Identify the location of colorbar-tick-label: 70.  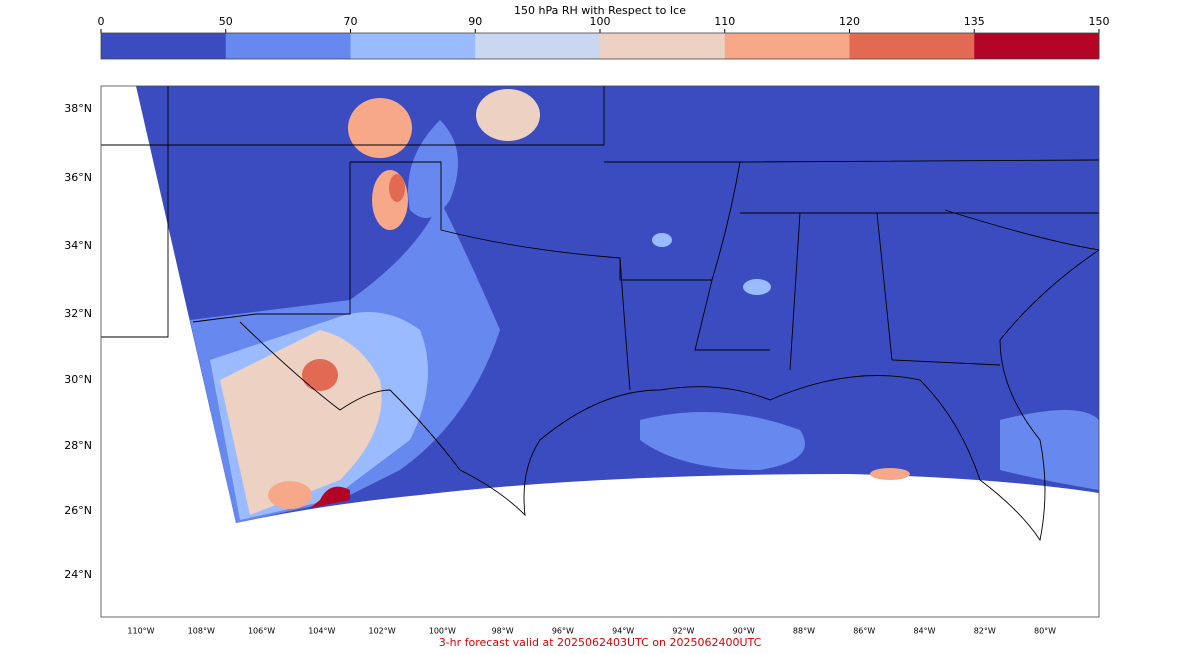
(351, 21).